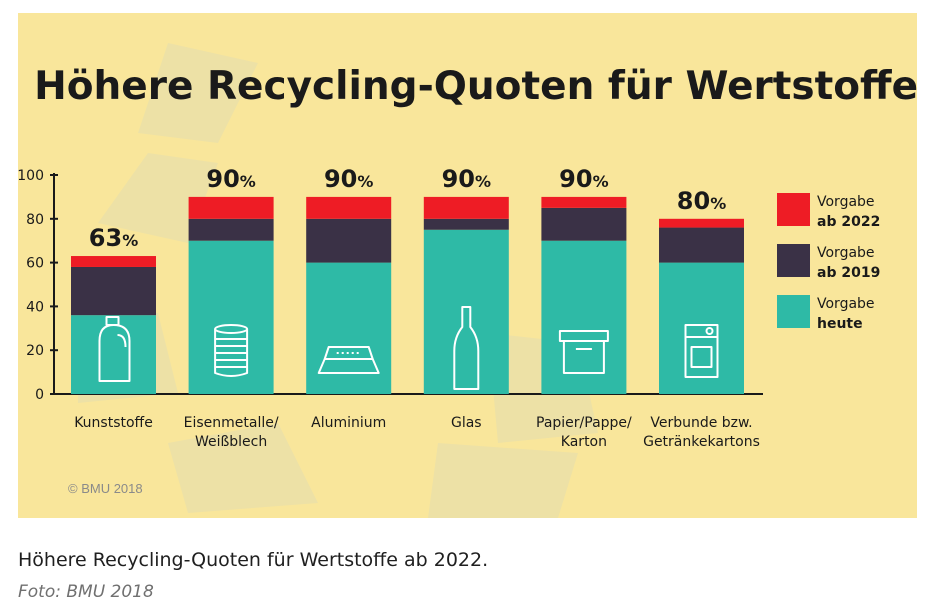 The height and width of the screenshot is (611, 934). I want to click on y-tick-label: 0, so click(39, 395).